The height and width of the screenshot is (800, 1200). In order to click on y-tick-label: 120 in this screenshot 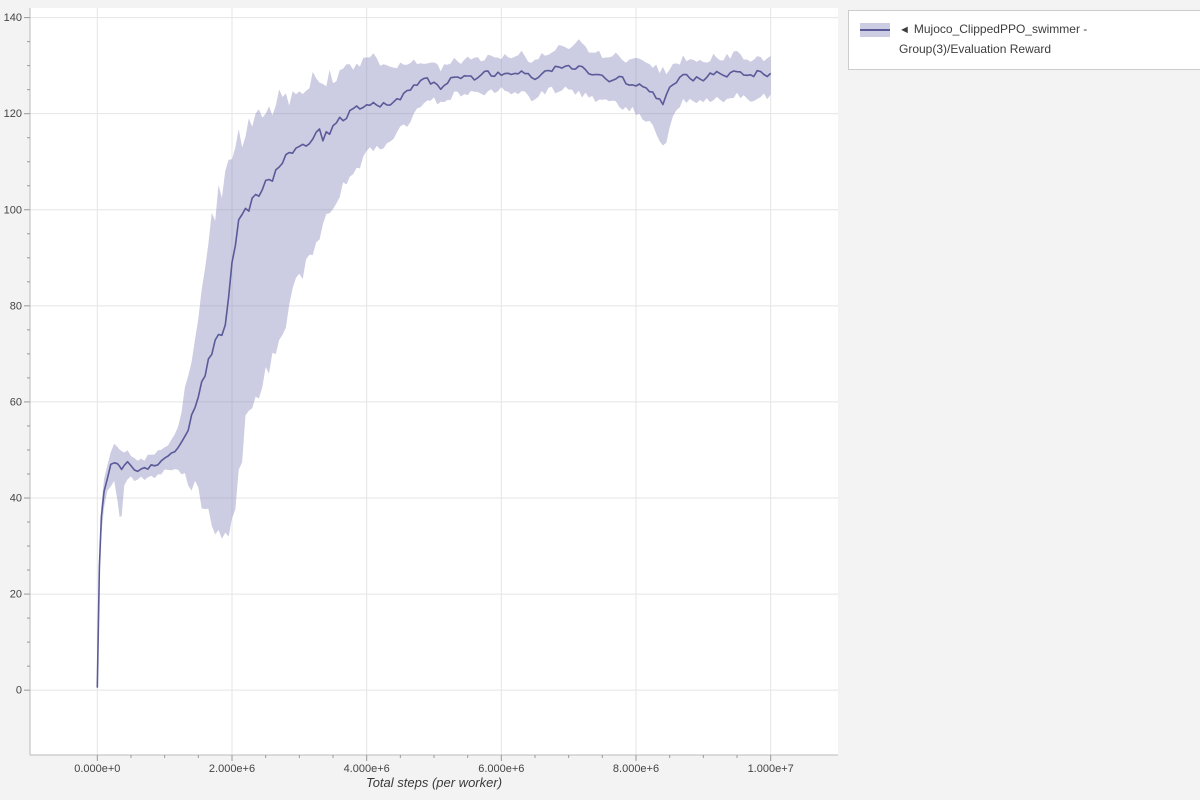, I will do `click(13, 114)`.